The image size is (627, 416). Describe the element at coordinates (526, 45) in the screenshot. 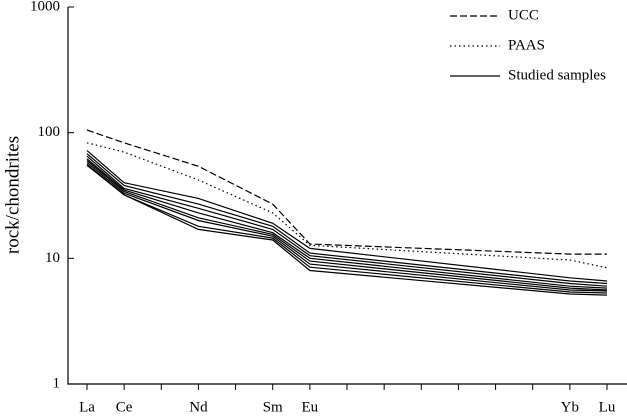

I see `legend-label: PAAS` at that location.